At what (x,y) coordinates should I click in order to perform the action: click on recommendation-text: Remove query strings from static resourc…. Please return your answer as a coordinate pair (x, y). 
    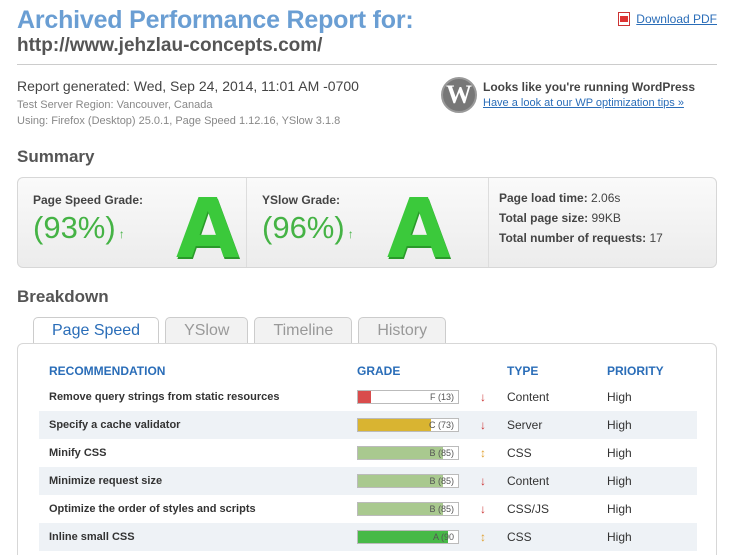
    Looking at the image, I should click on (164, 397).